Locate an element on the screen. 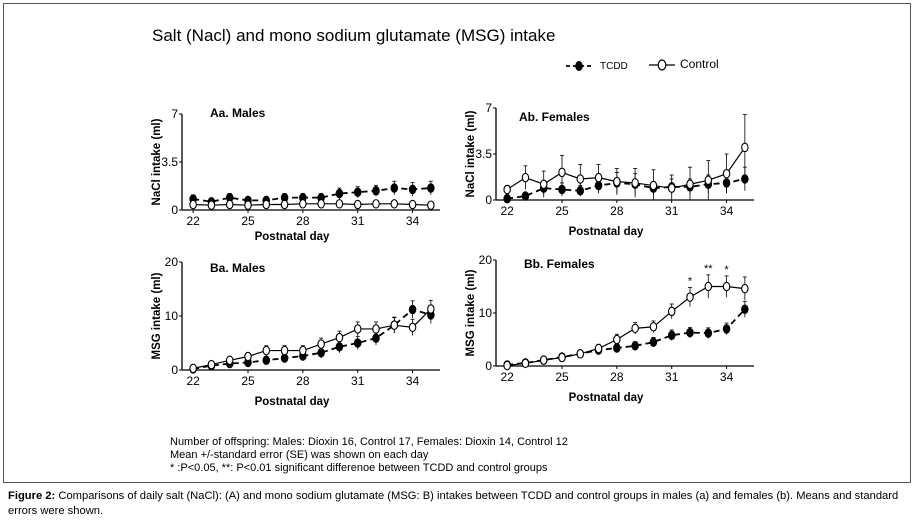 This screenshot has height=528, width=916. x-axis-title-aa: Postnatal day is located at coordinates (292, 237).